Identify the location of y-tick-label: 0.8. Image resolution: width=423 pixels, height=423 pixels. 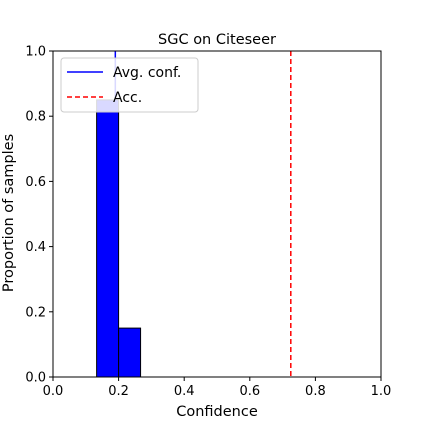
(35, 117).